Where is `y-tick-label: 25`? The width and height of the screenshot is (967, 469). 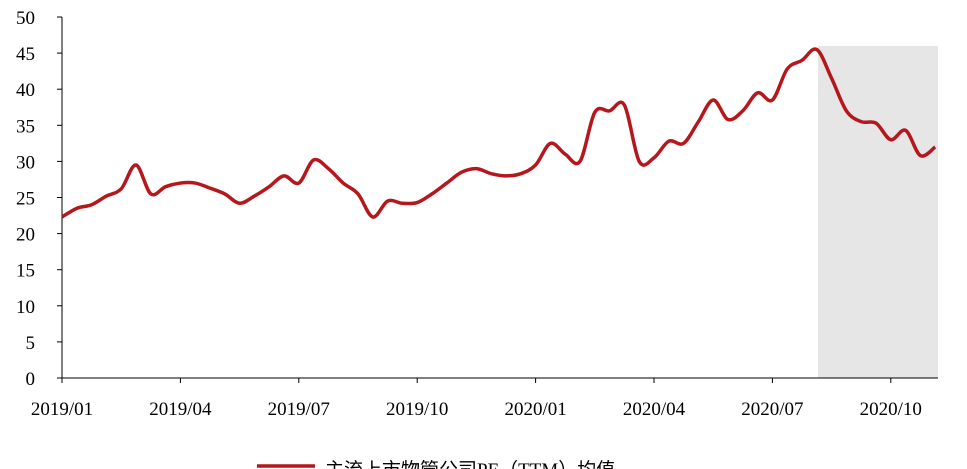
y-tick-label: 25 is located at coordinates (25, 199).